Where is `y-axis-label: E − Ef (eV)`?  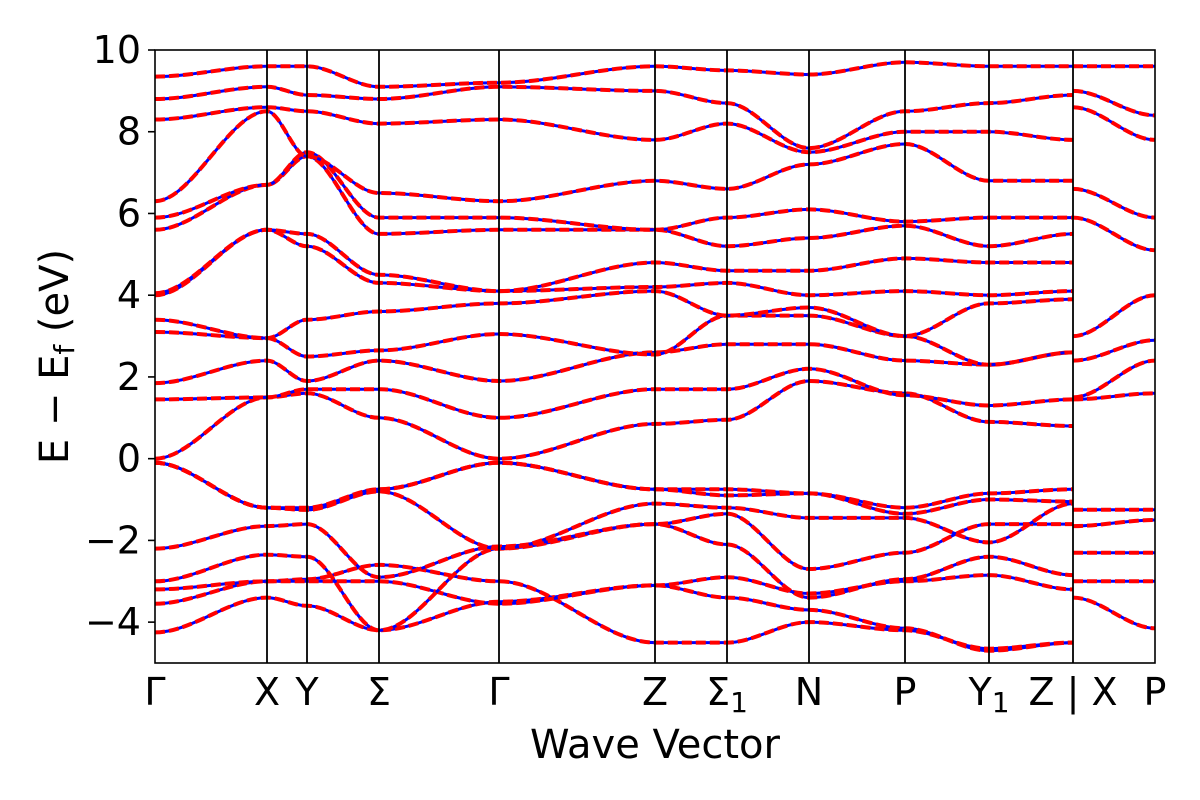
y-axis-label: E − Ef (eV) is located at coordinates (56, 356).